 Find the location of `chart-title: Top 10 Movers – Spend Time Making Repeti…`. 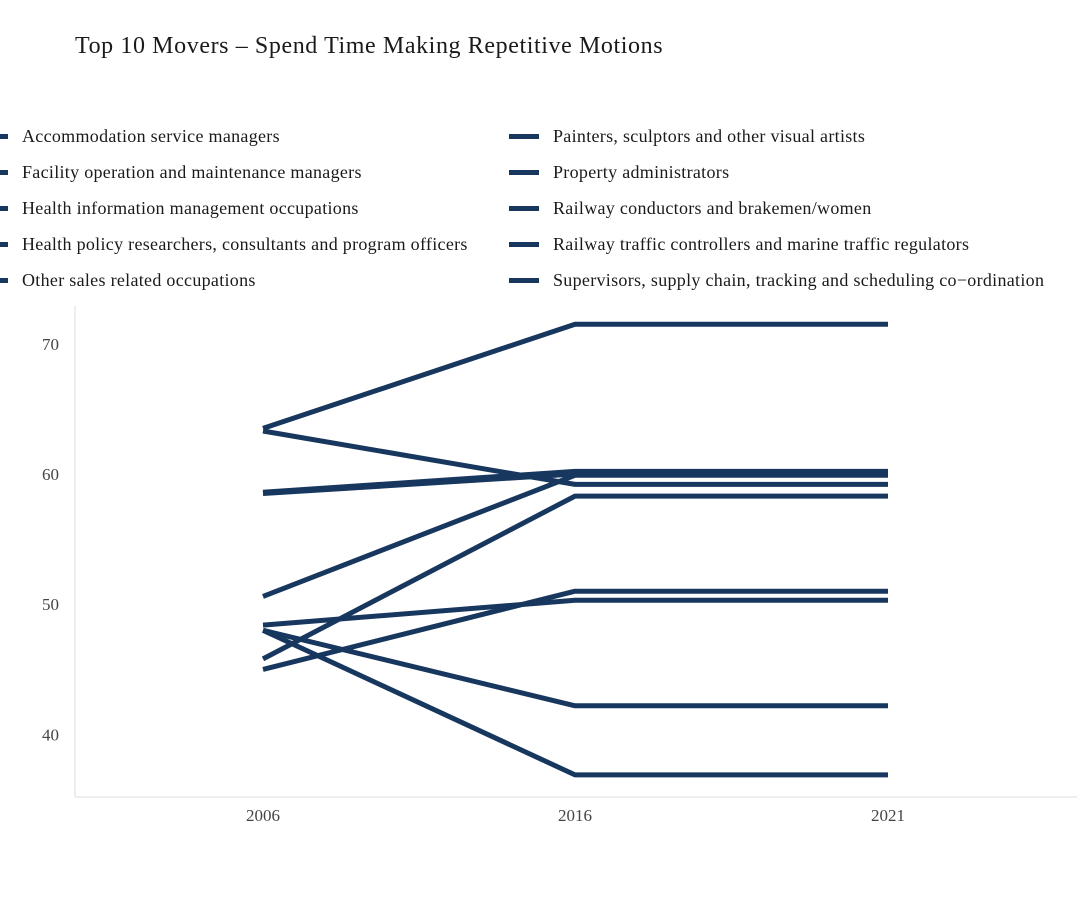

chart-title: Top 10 Movers – Spend Time Making Repeti… is located at coordinates (369, 46).